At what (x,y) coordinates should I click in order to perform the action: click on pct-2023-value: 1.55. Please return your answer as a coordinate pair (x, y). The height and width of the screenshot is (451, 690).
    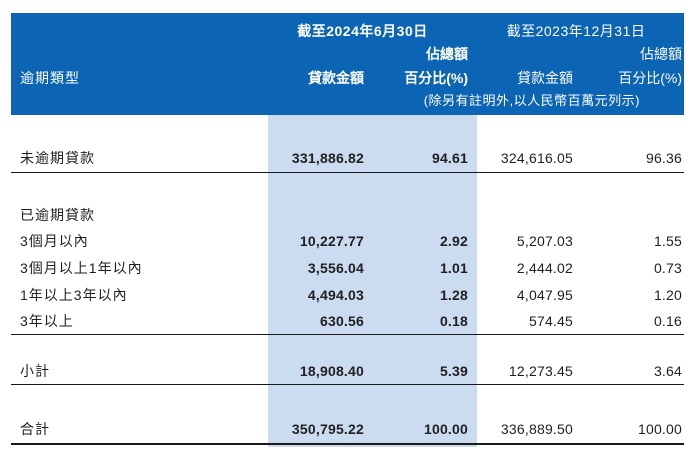
    Looking at the image, I should click on (667, 241).